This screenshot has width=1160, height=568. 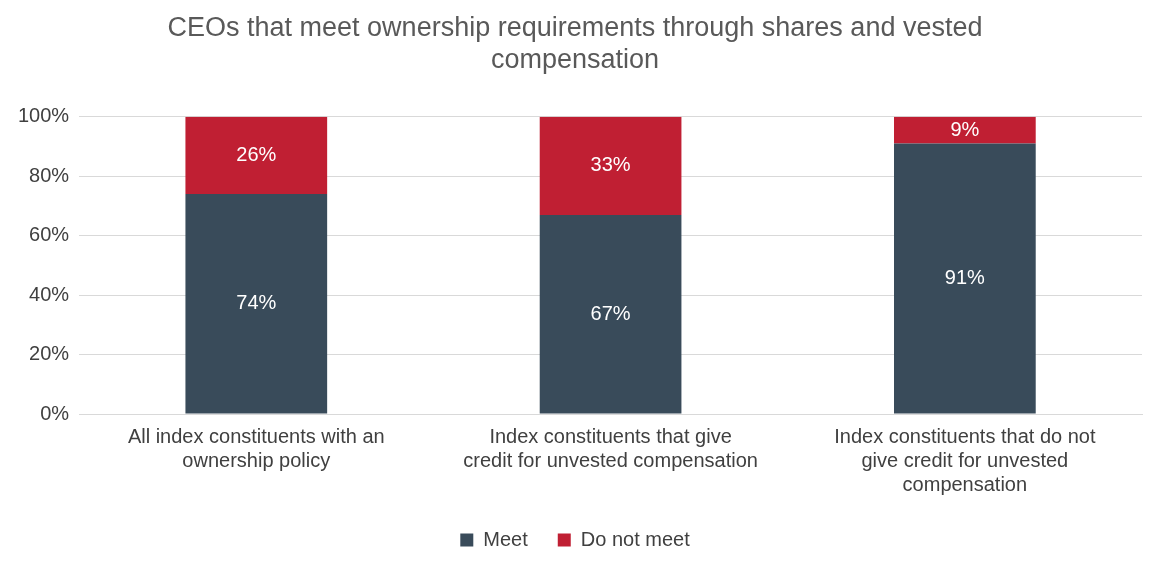 I want to click on data-label: 9%, so click(x=965, y=128).